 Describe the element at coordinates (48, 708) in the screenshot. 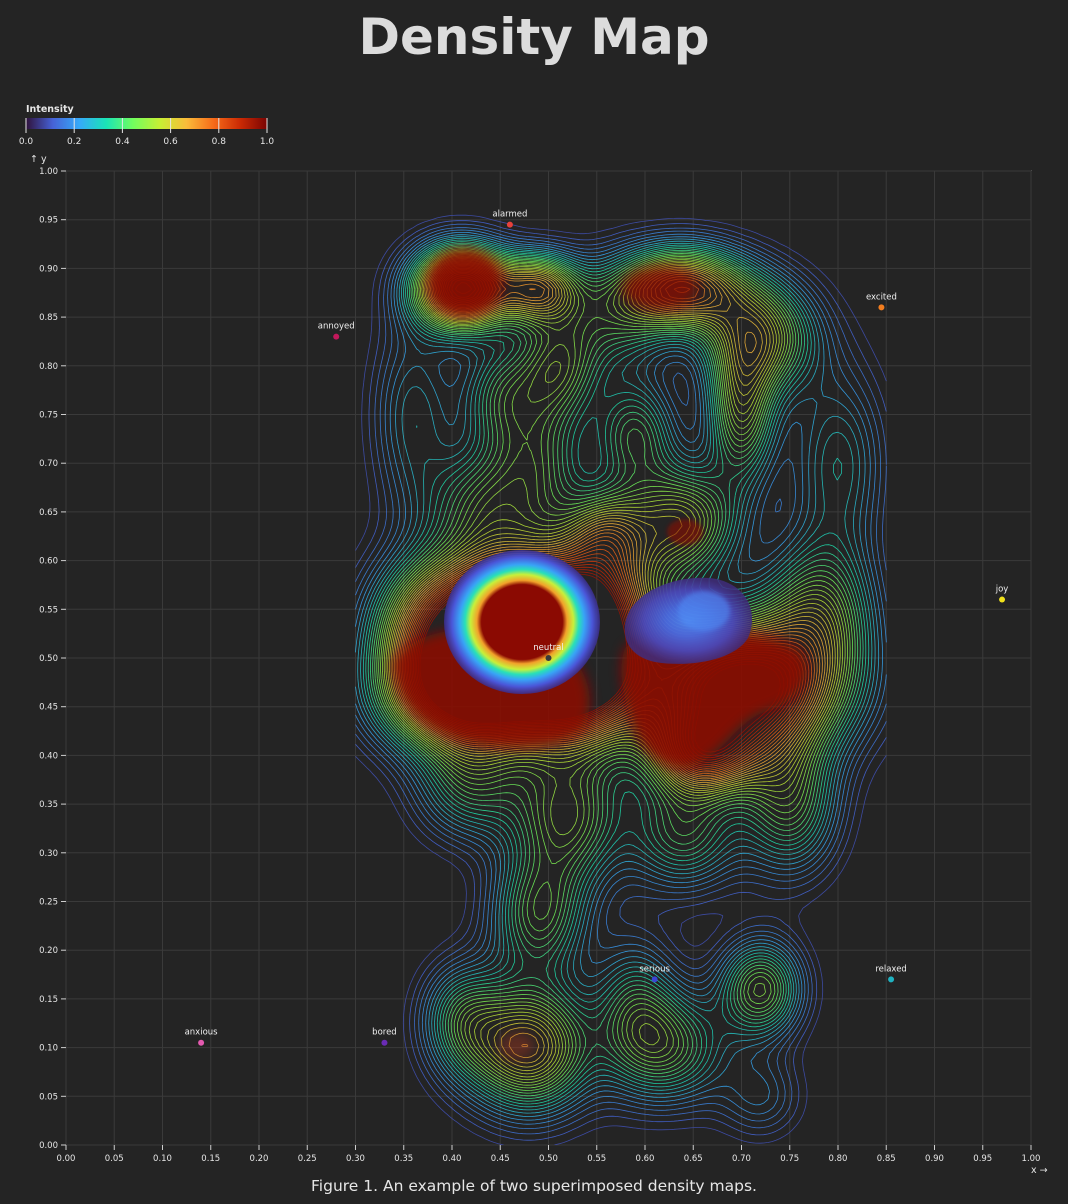

I see `y-tick-label: 0.45` at that location.